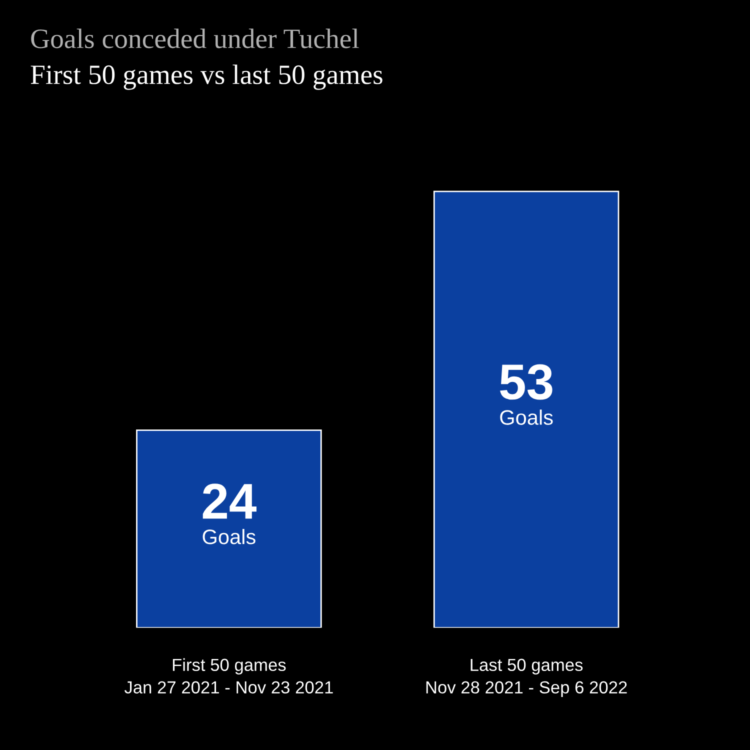 The width and height of the screenshot is (750, 750). Describe the element at coordinates (206, 77) in the screenshot. I see `chart-subtitle: First 50 games vs last 50 games` at that location.